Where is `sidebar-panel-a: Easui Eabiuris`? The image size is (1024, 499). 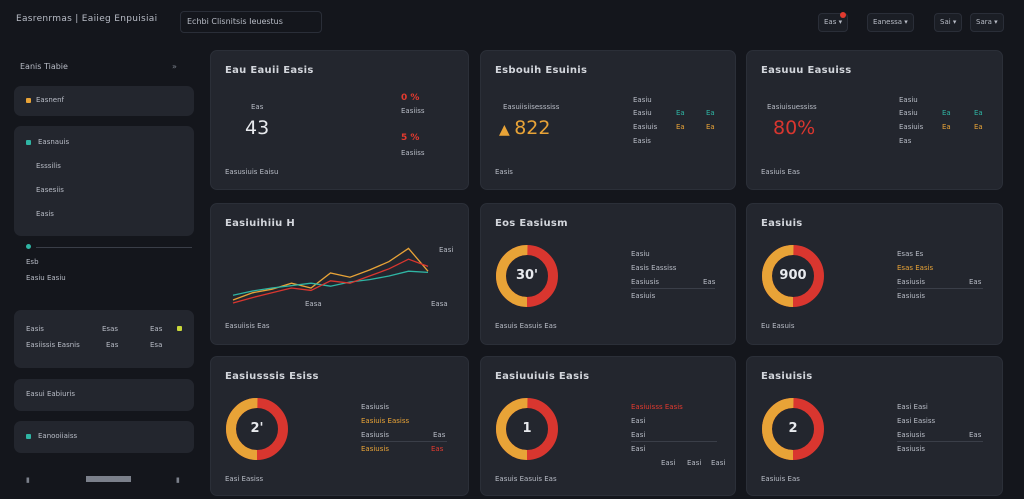 sidebar-panel-a: Easui Eabiuris is located at coordinates (104, 395).